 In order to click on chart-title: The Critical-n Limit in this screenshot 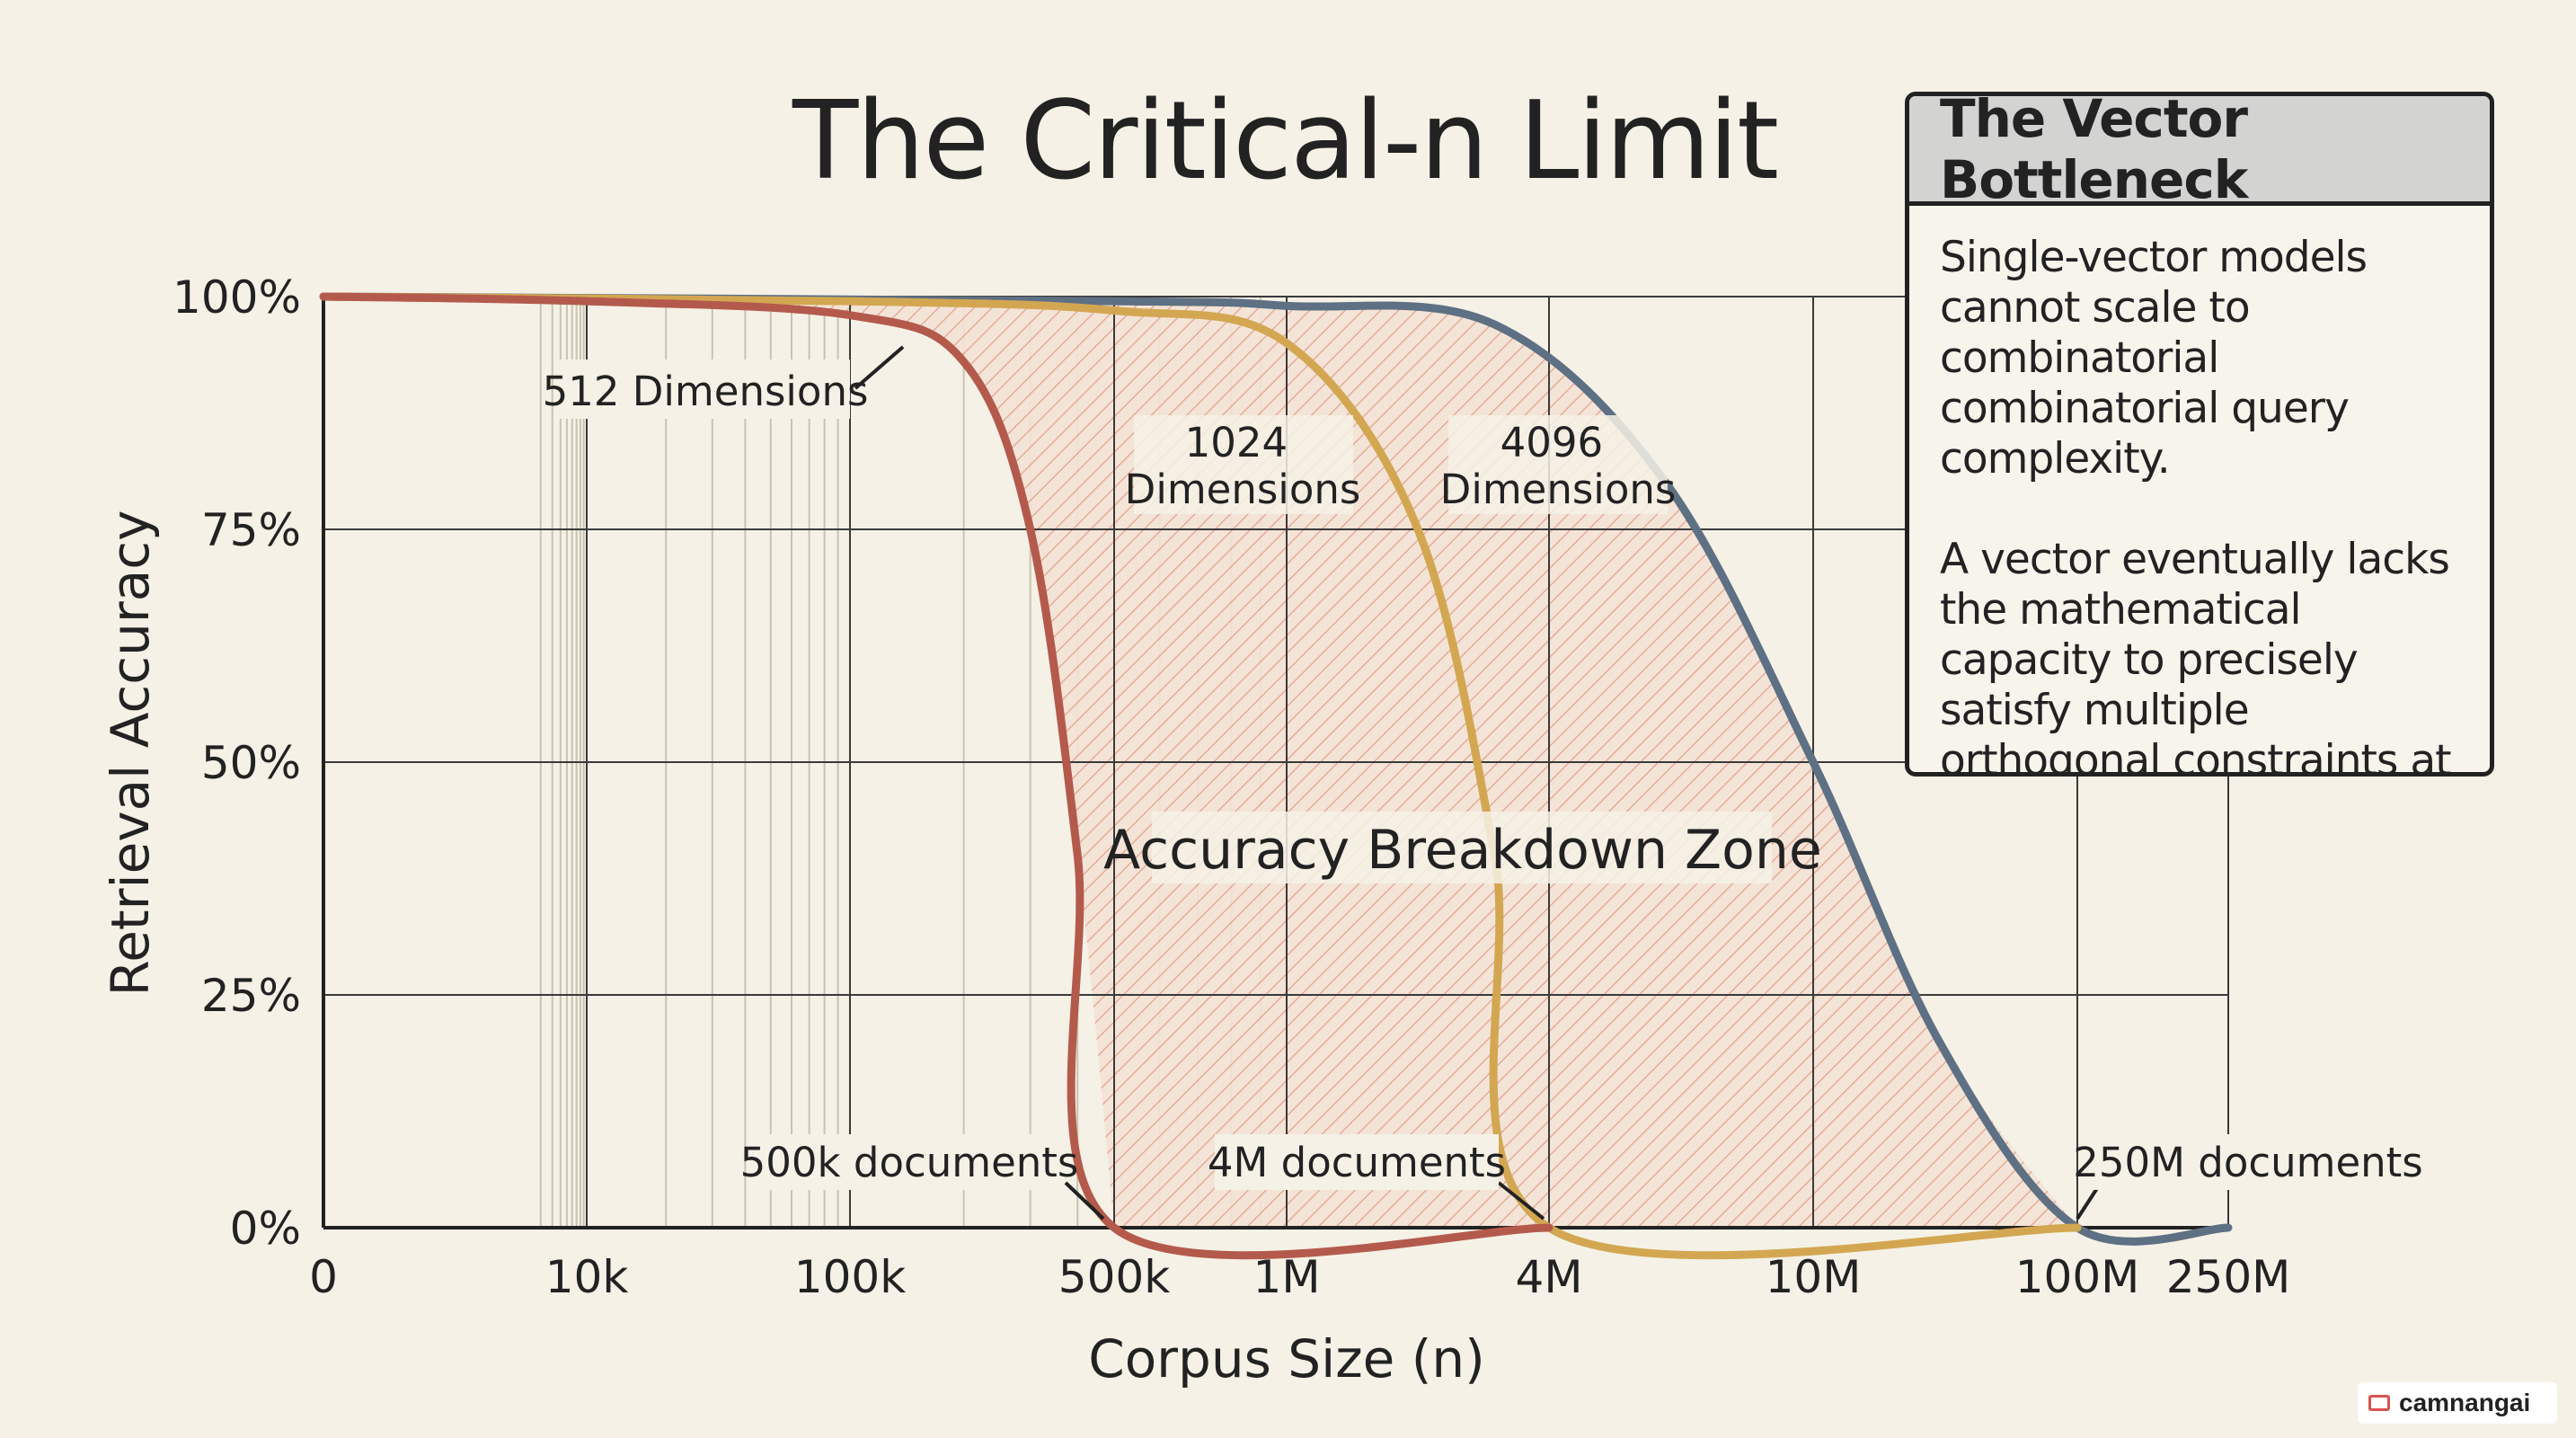, I will do `click(1284, 141)`.